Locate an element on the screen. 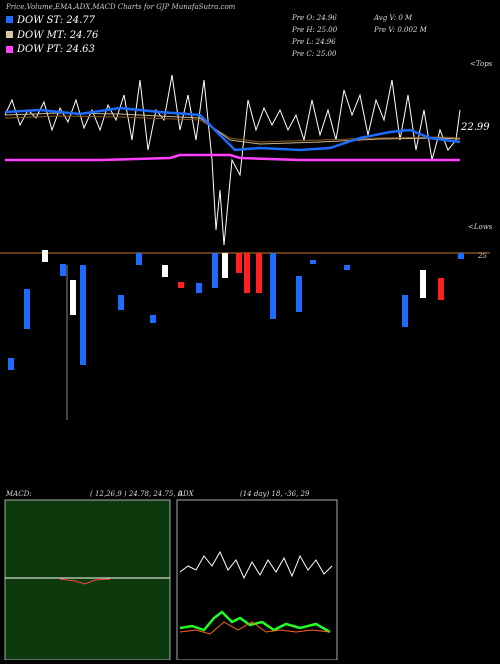 This screenshot has width=500, height=664. legend-entry: DOW ST: 24.77 is located at coordinates (56, 20).